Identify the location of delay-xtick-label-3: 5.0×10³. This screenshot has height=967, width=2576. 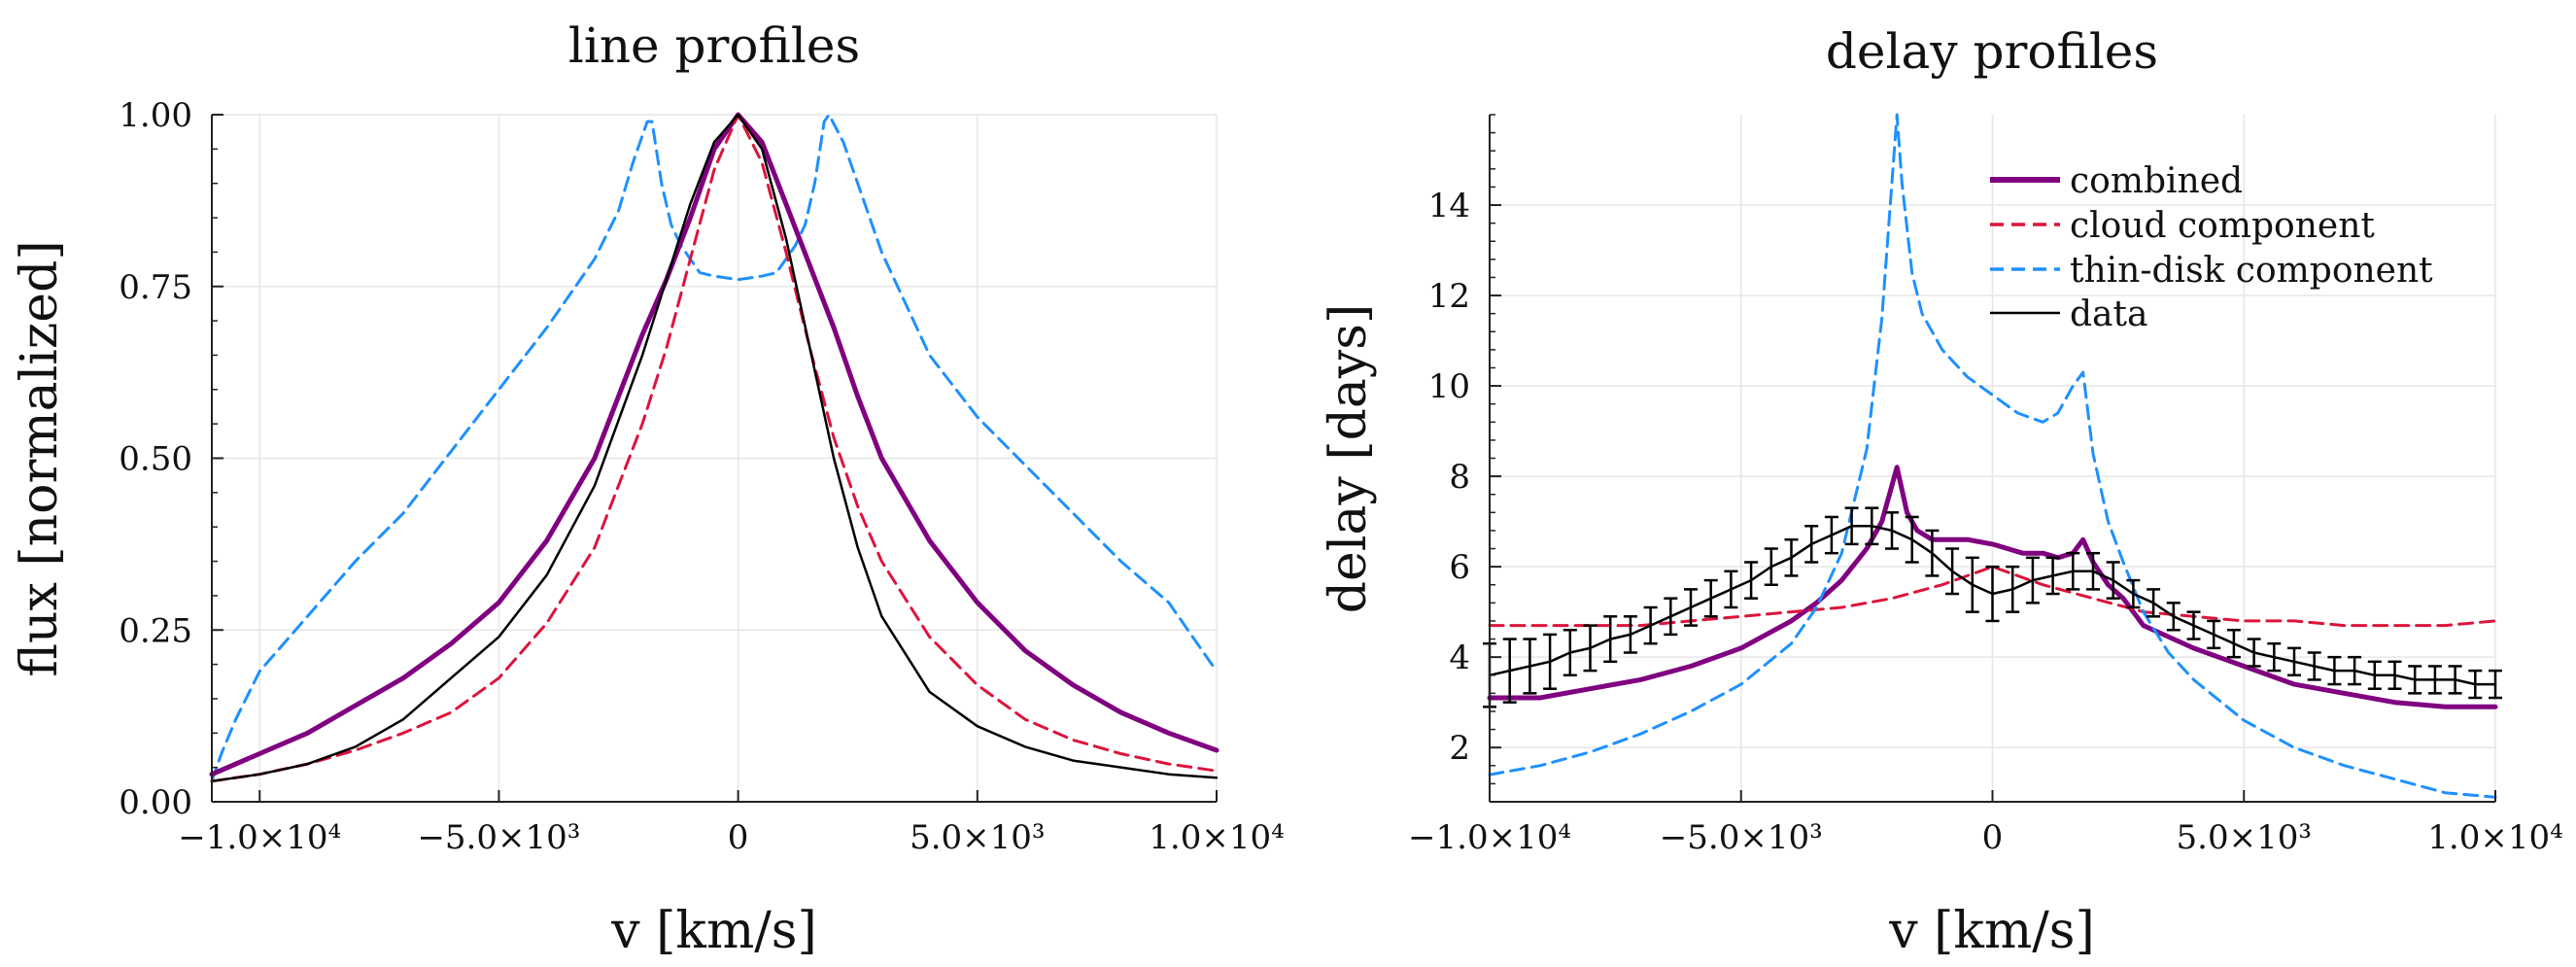
(2245, 838).